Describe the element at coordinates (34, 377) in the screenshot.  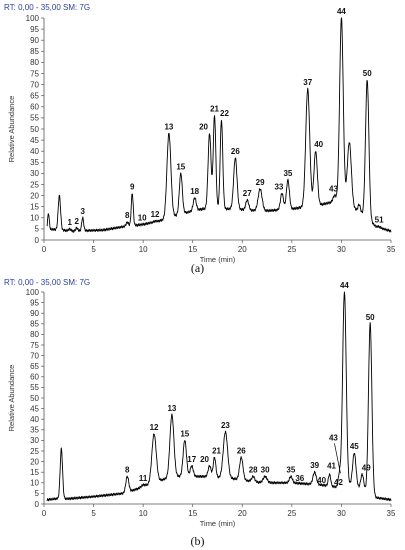
I see `panel-b-y-tick-label: 60` at that location.